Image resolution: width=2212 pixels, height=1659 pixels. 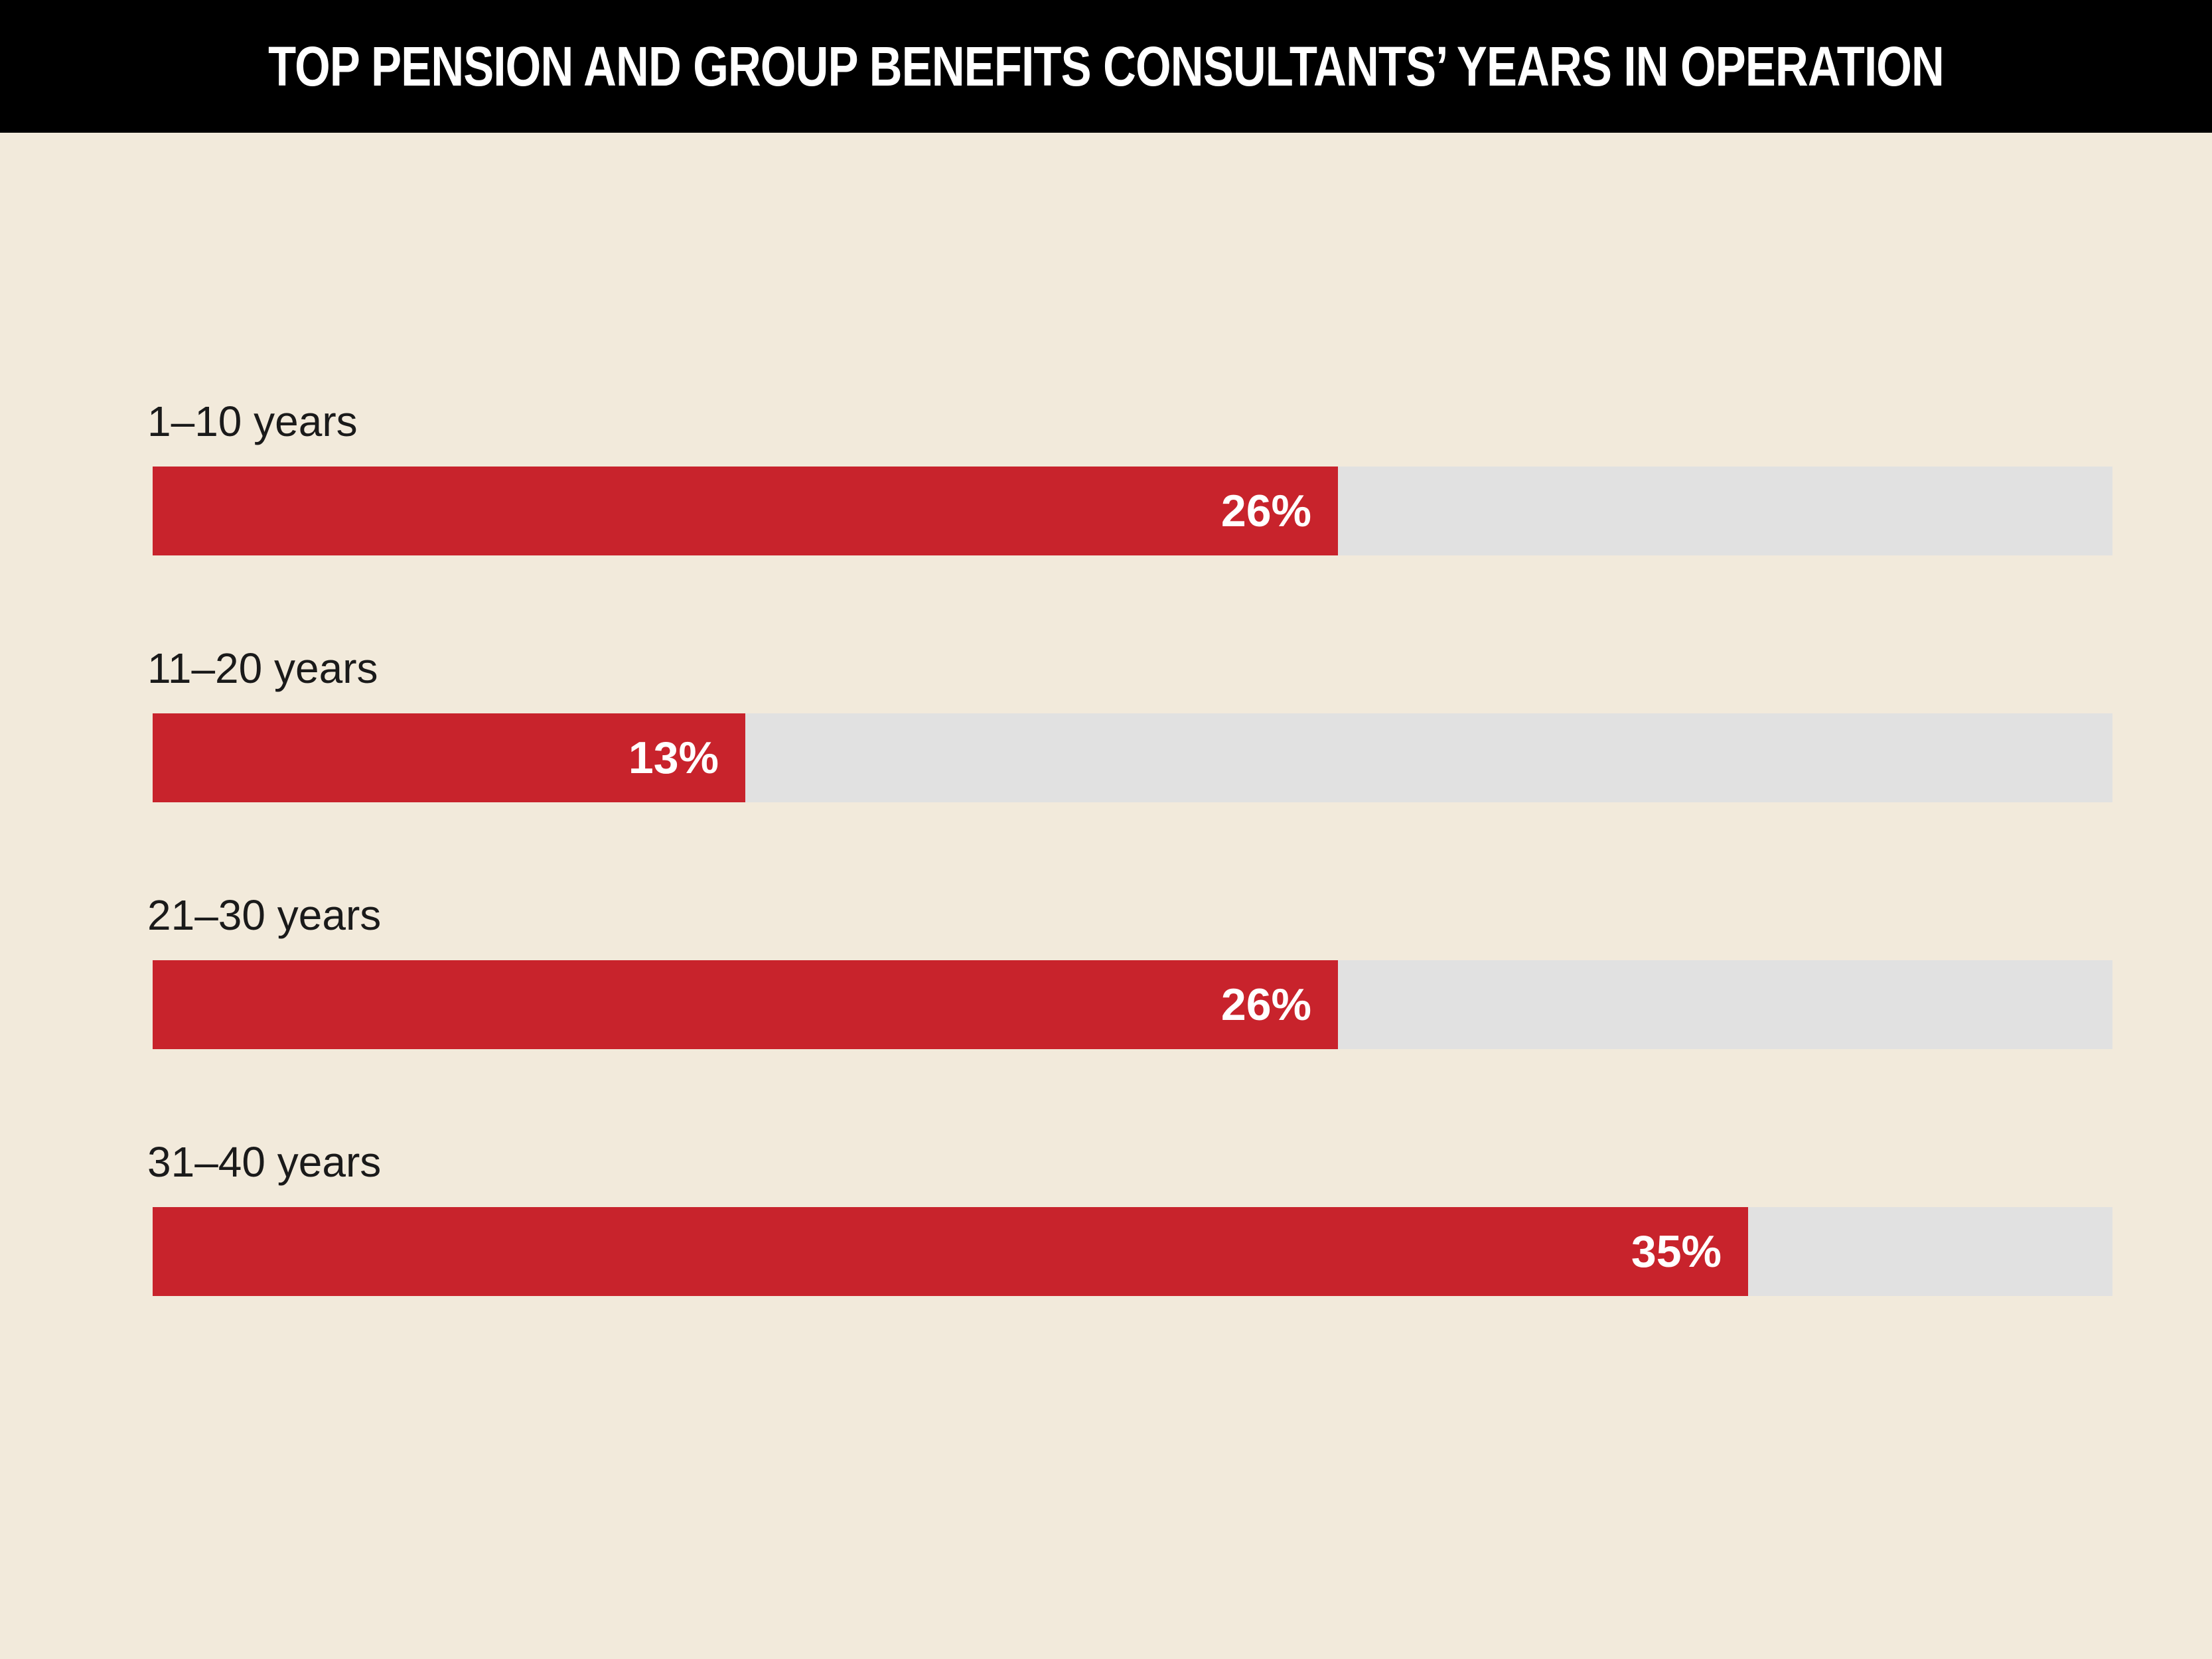 I want to click on value-label: 13%, so click(x=674, y=758).